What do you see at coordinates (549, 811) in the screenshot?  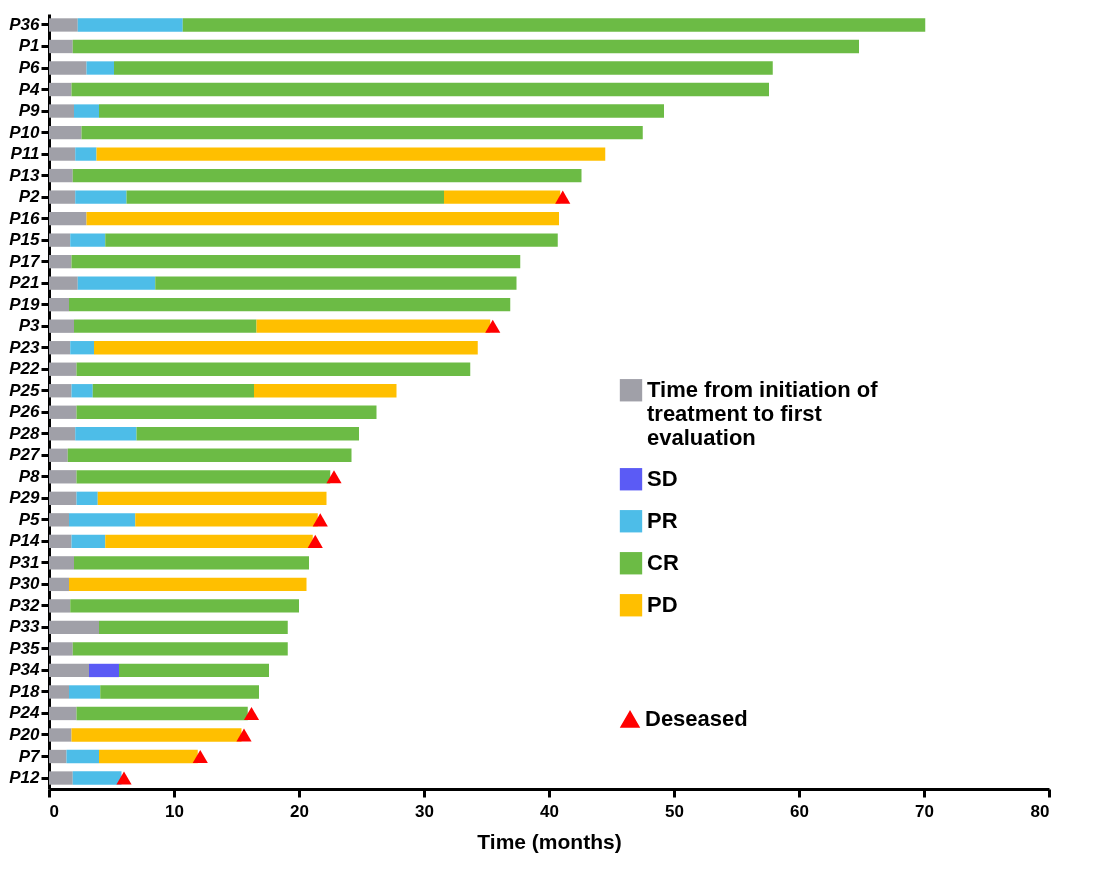 I see `x-tick-label: 40` at bounding box center [549, 811].